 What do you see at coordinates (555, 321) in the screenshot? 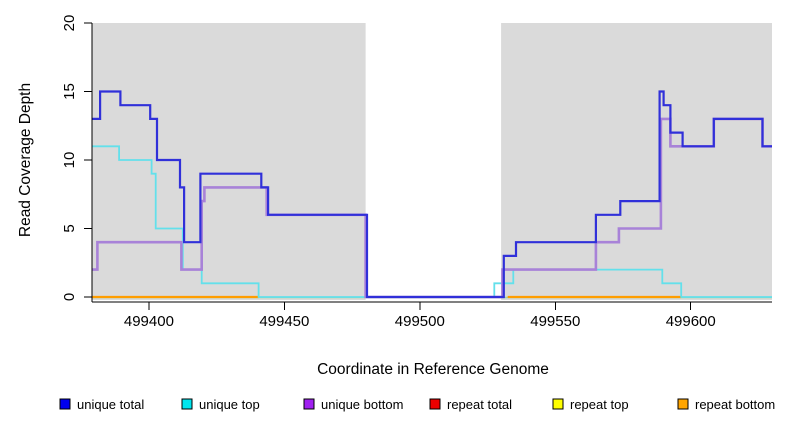
I see `x-tick-label: 499550` at bounding box center [555, 321].